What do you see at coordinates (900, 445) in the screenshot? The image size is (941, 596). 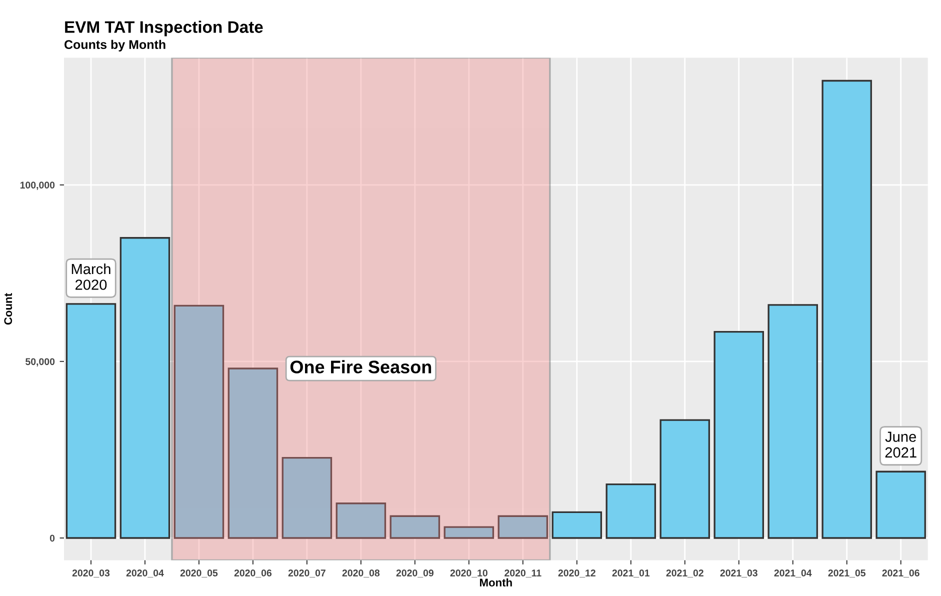 I see `annotation: June 2021` at bounding box center [900, 445].